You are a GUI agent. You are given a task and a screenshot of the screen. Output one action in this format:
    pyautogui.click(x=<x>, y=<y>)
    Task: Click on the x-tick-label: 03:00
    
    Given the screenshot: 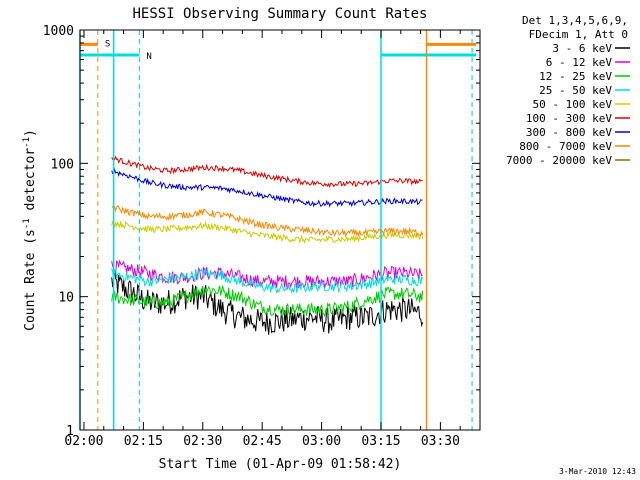 What is the action you would take?
    pyautogui.click(x=321, y=441)
    